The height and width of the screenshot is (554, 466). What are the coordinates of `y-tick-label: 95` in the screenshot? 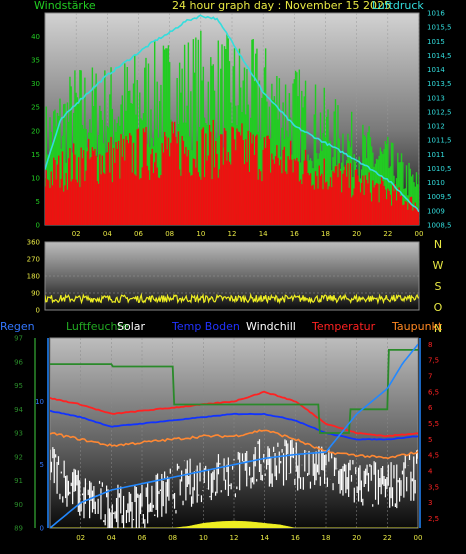 It's located at (18, 386).